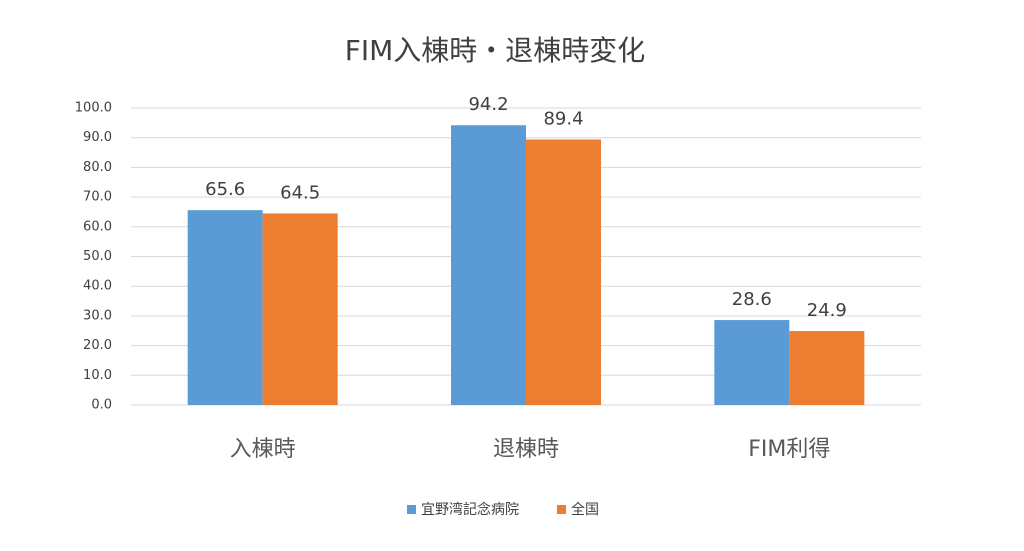 This screenshot has width=1024, height=551. What do you see at coordinates (495, 50) in the screenshot?
I see `chart-title: FIM入棟時・退棟時変化` at bounding box center [495, 50].